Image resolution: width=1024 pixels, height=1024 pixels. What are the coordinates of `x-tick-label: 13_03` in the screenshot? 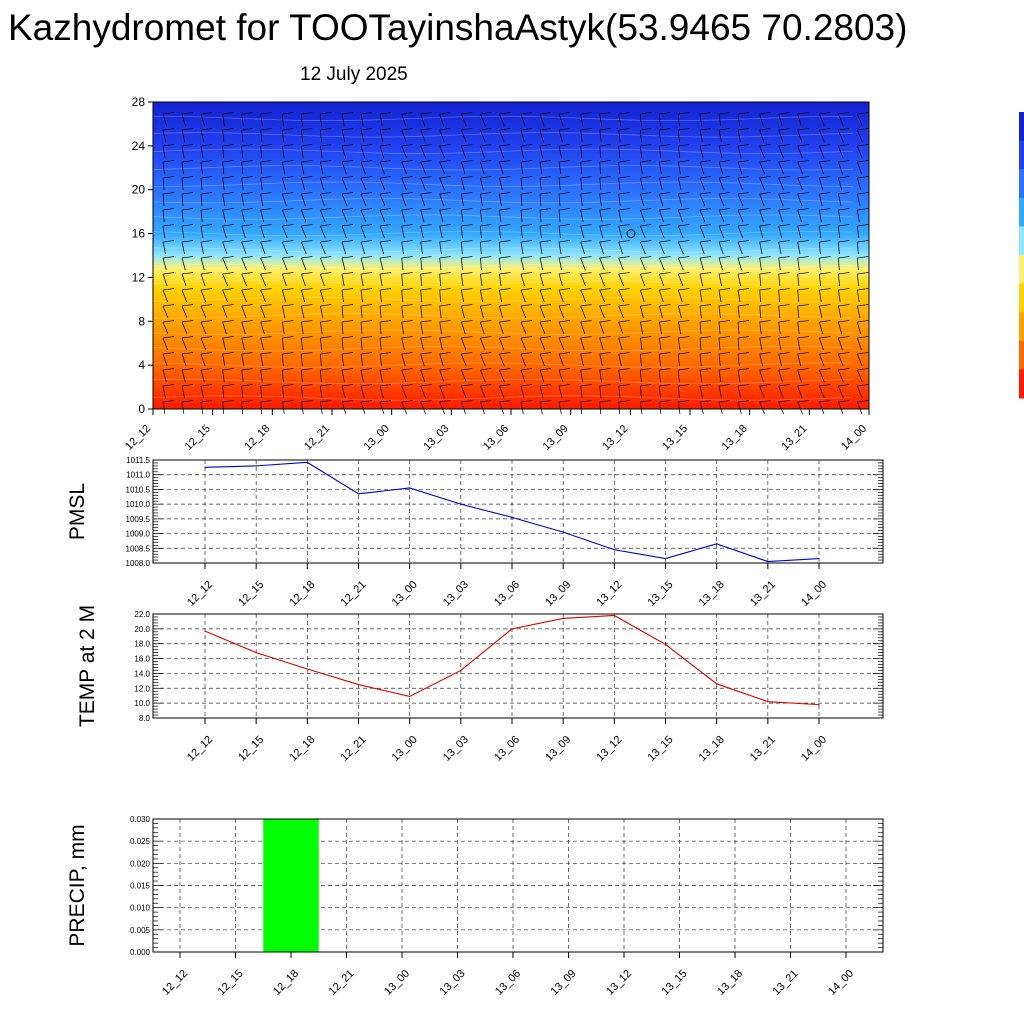 It's located at (456, 749).